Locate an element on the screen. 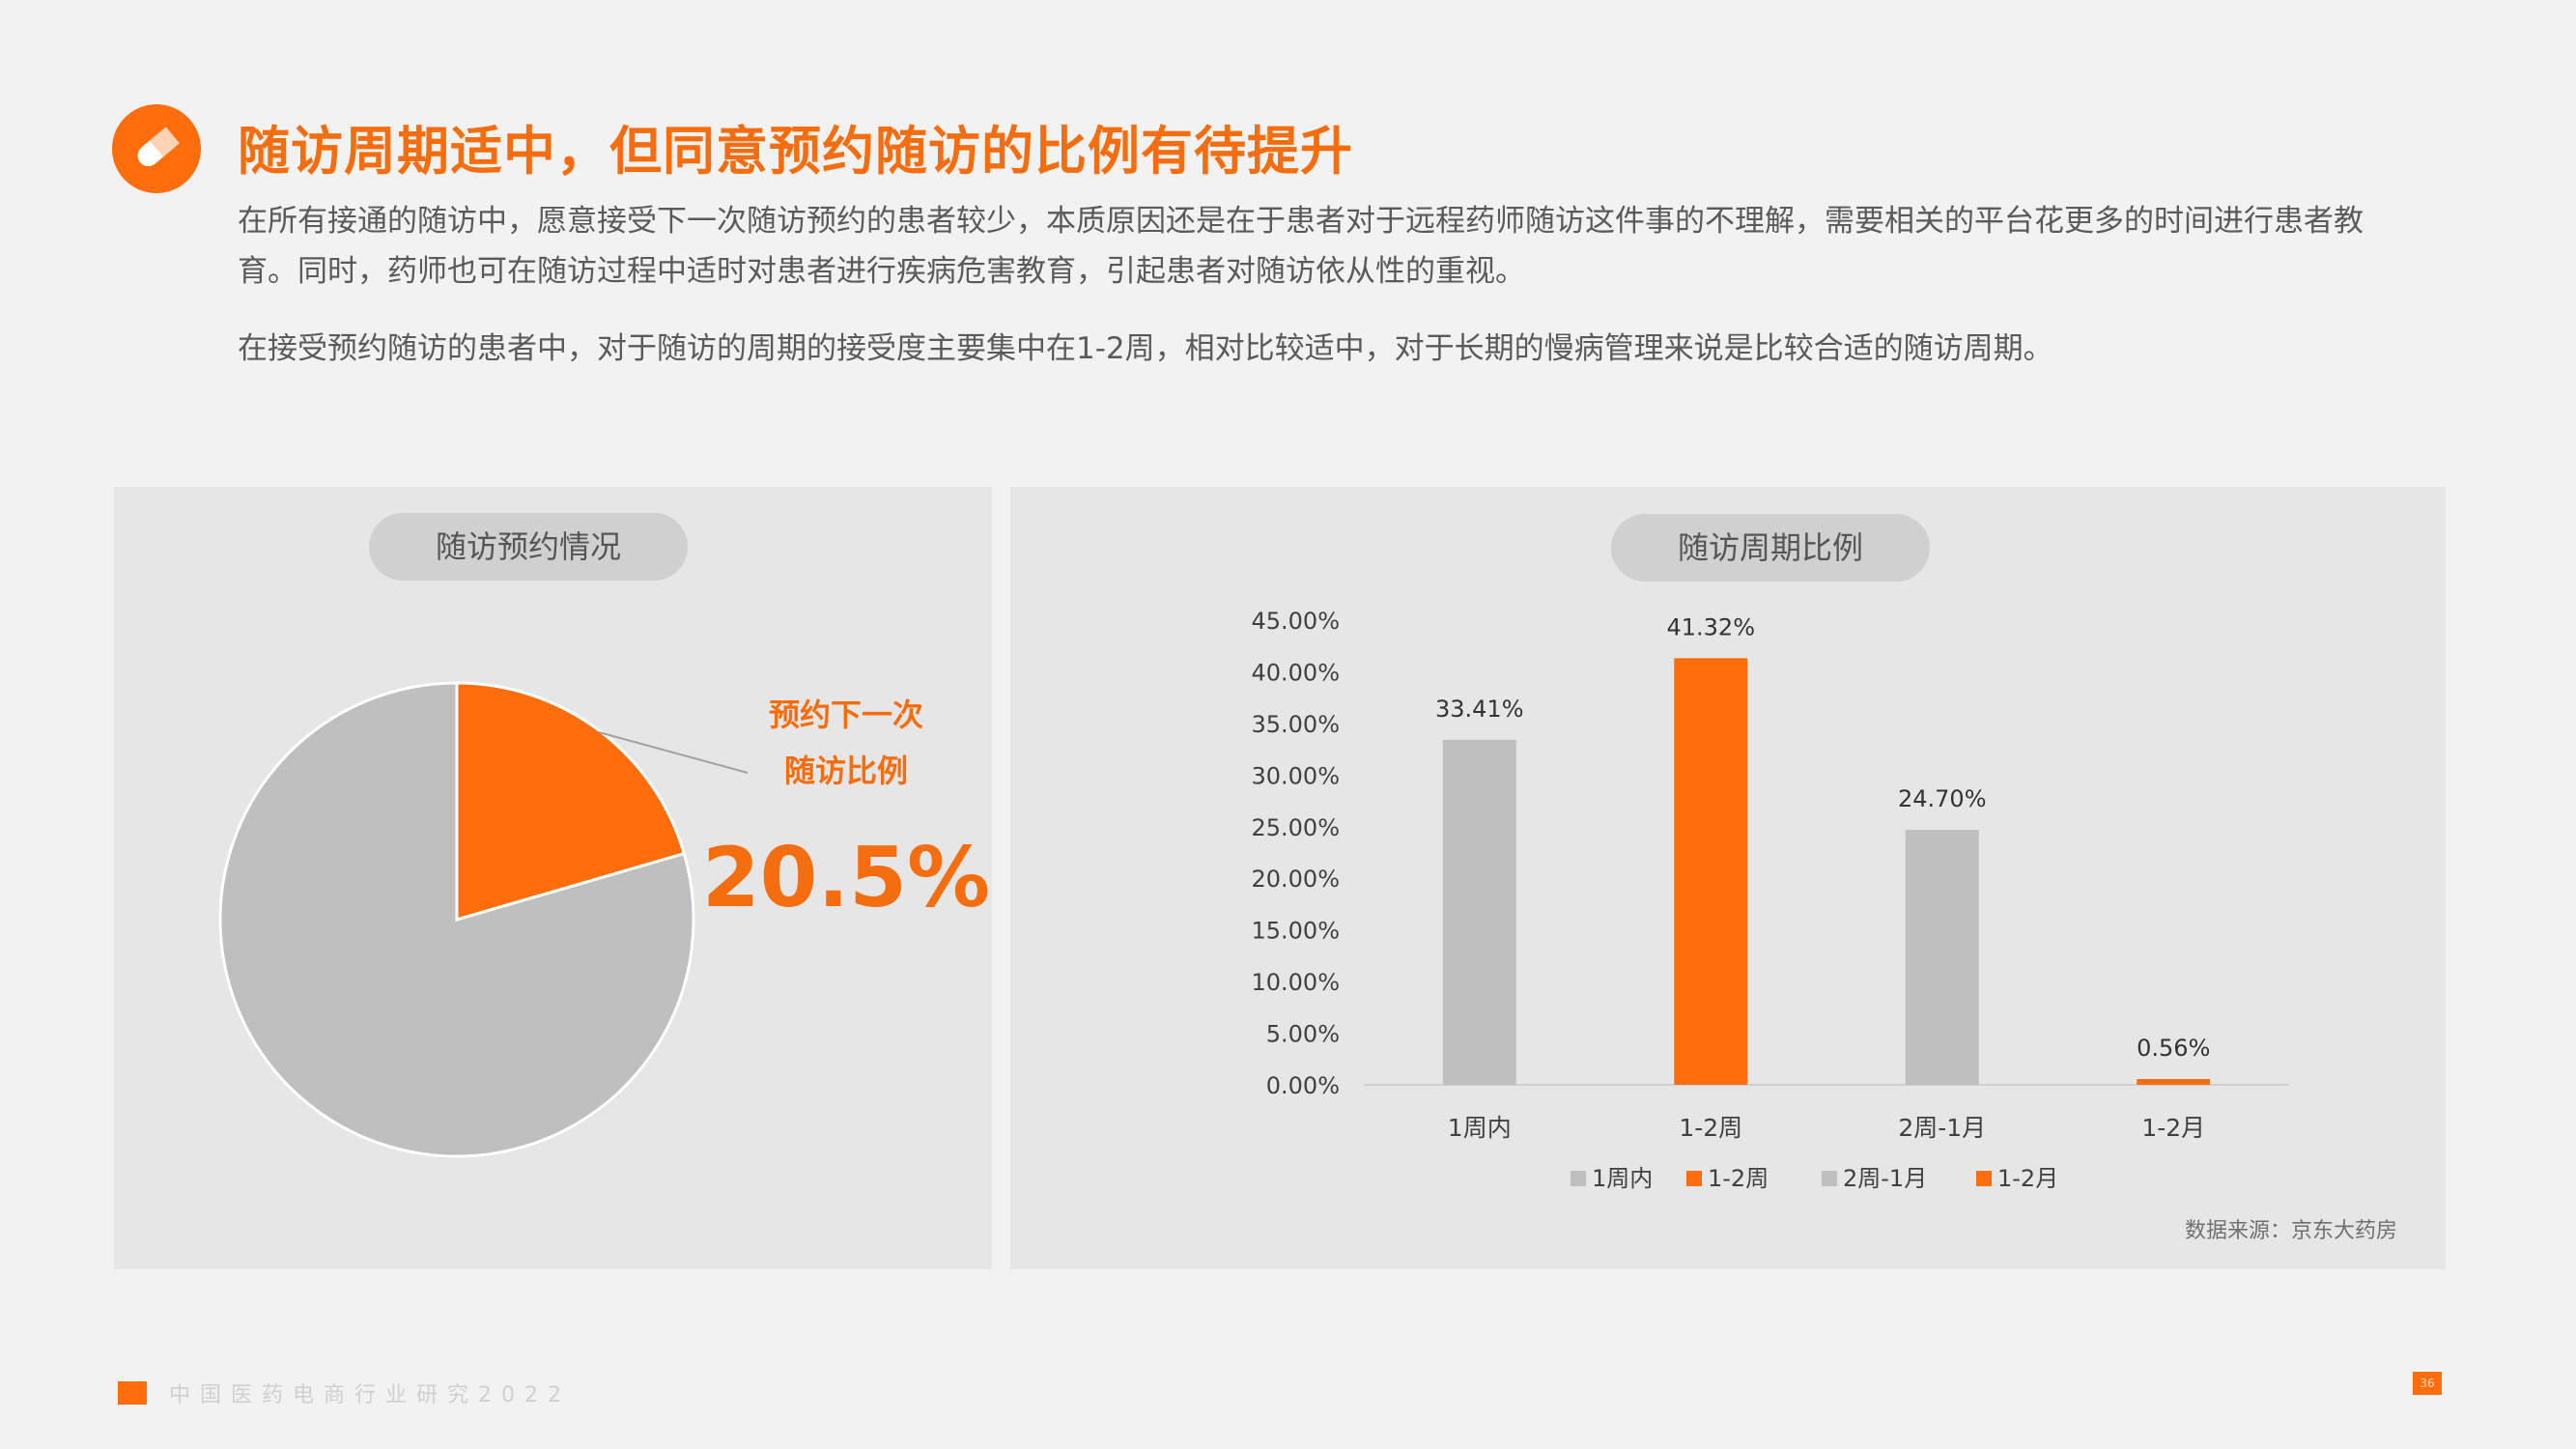 This screenshot has width=2576, height=1449. page-number: 36 is located at coordinates (2427, 1383).